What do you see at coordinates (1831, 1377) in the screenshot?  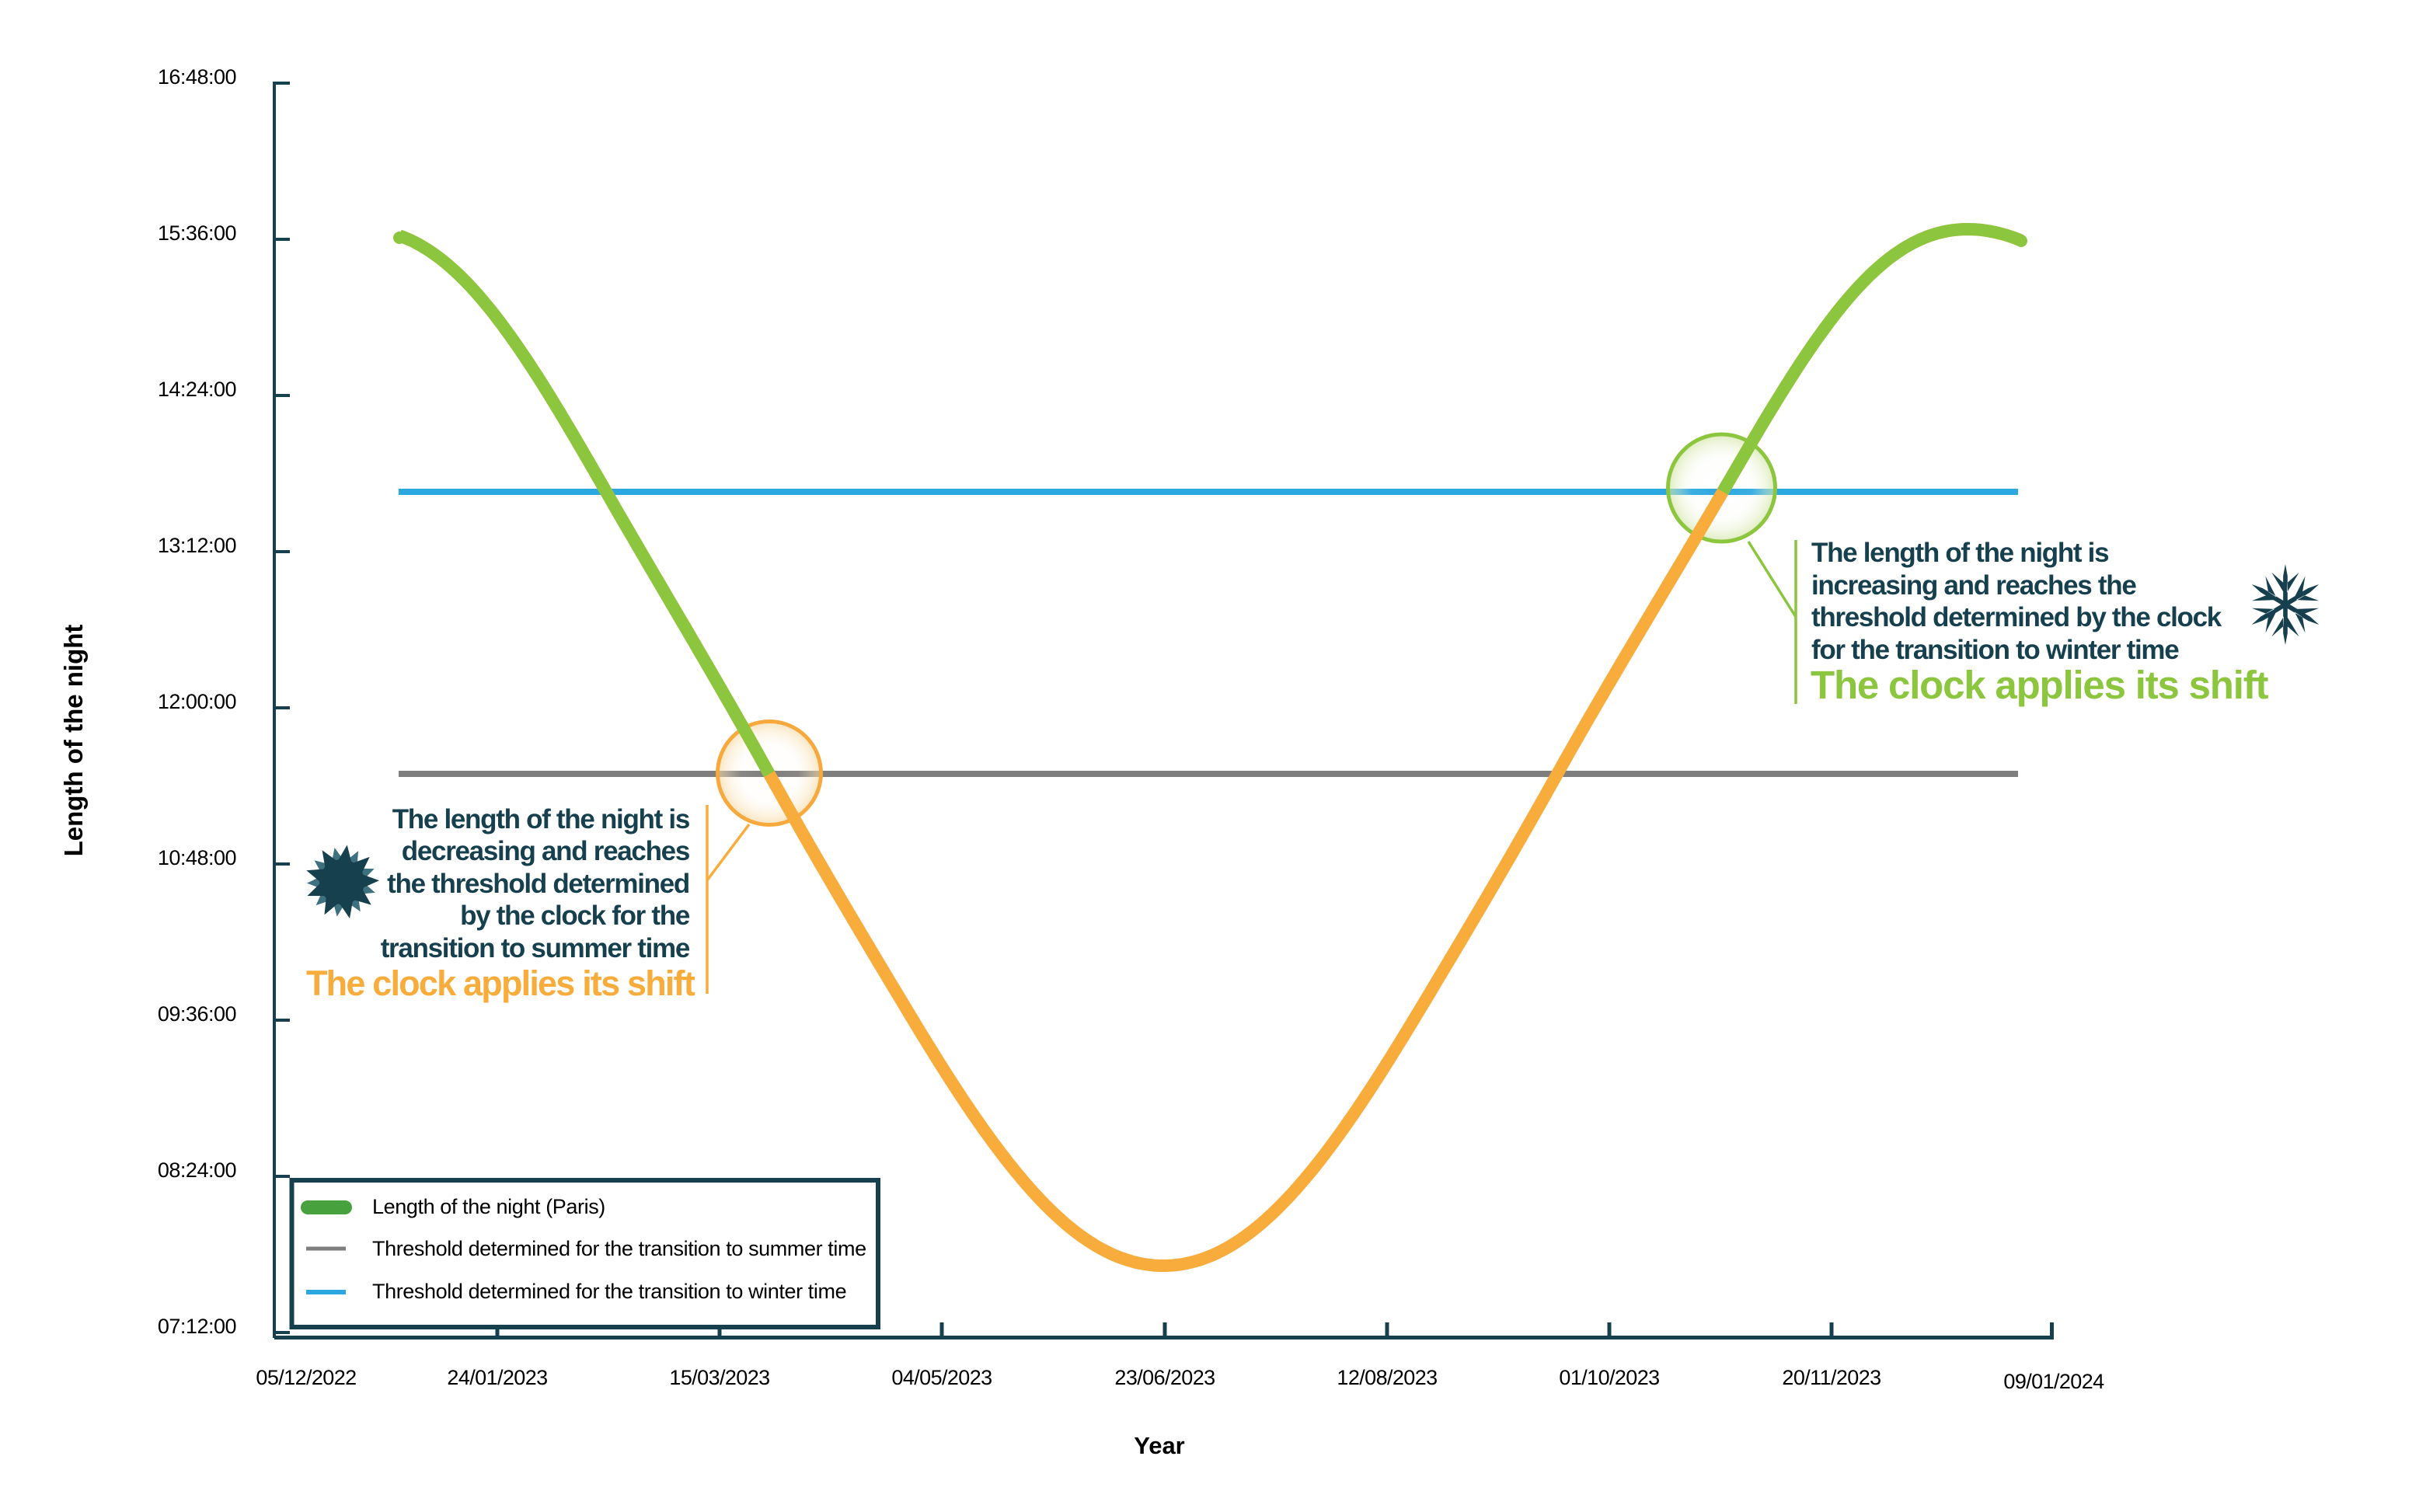 I see `svg-text: 20/11/2023` at bounding box center [1831, 1377].